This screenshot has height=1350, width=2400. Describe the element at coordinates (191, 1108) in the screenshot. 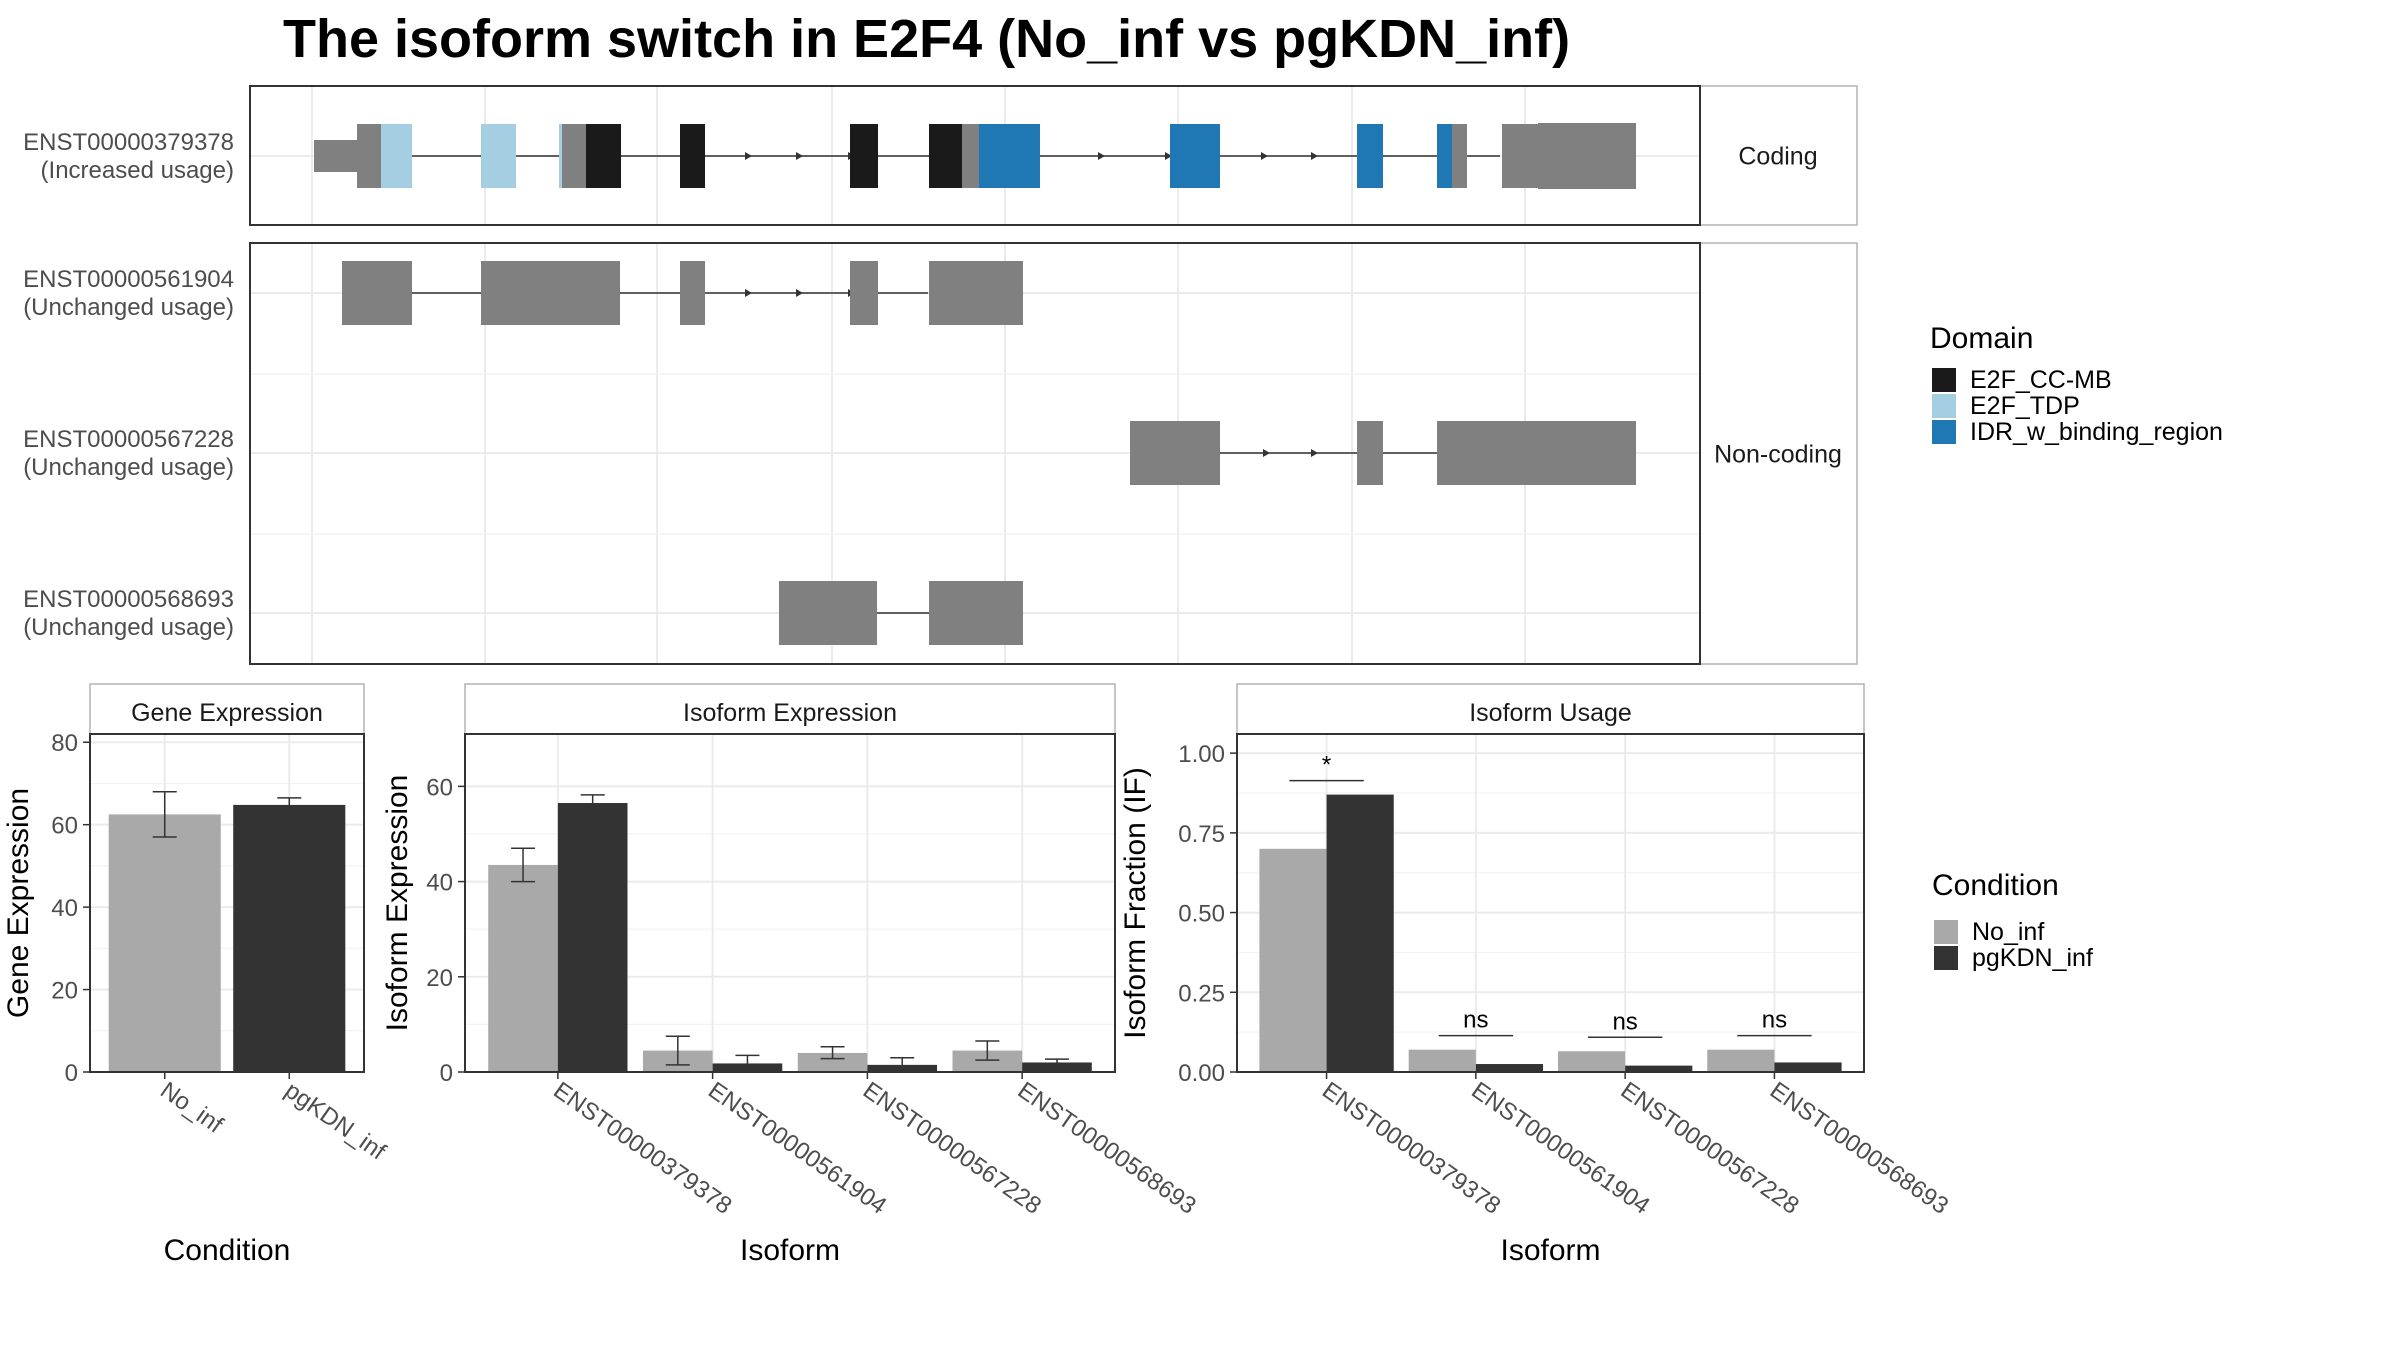

I see `x-tick-label: No_inf` at that location.